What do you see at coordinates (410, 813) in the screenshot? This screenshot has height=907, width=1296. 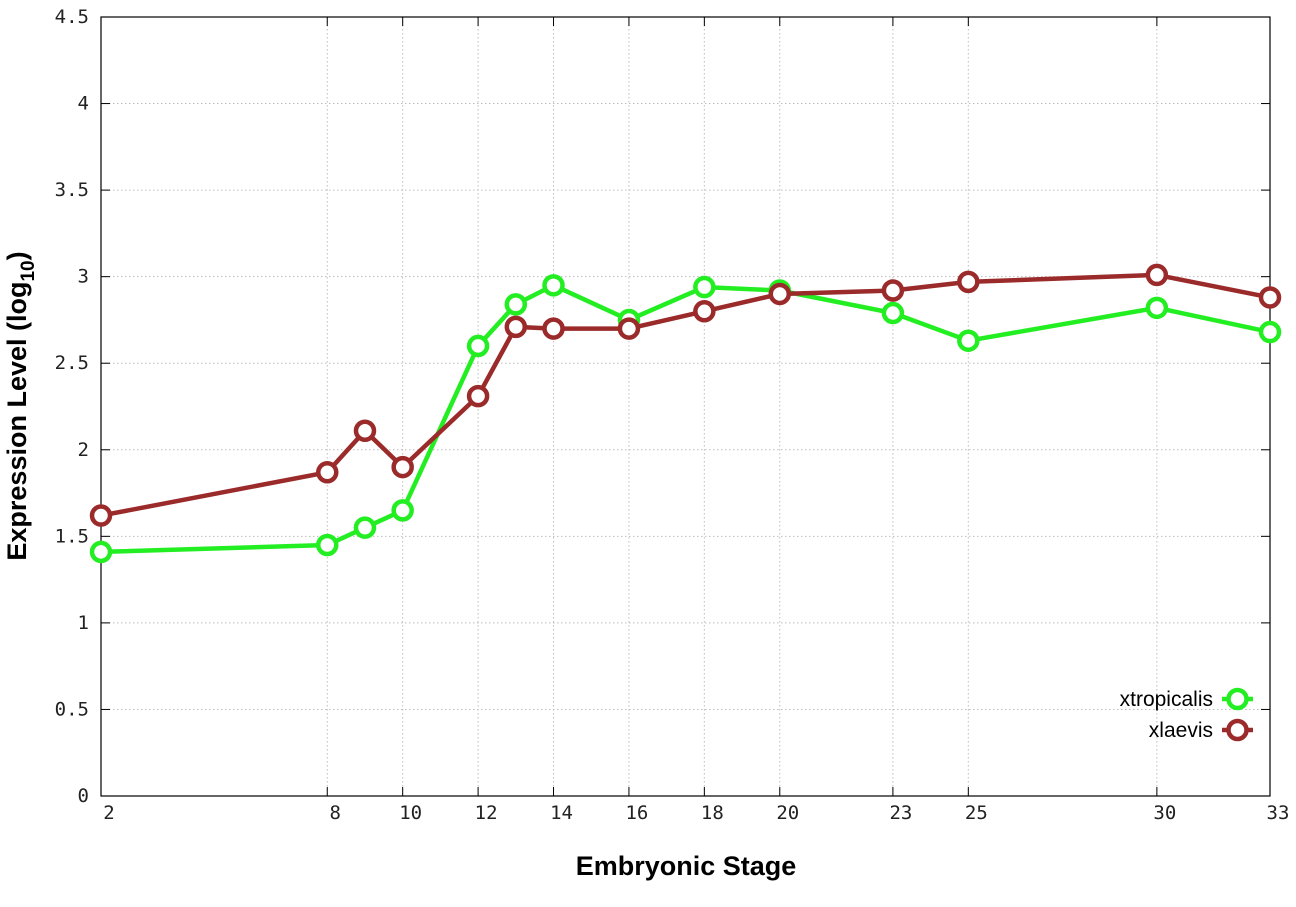 I see `x-tick-label: 10` at bounding box center [410, 813].